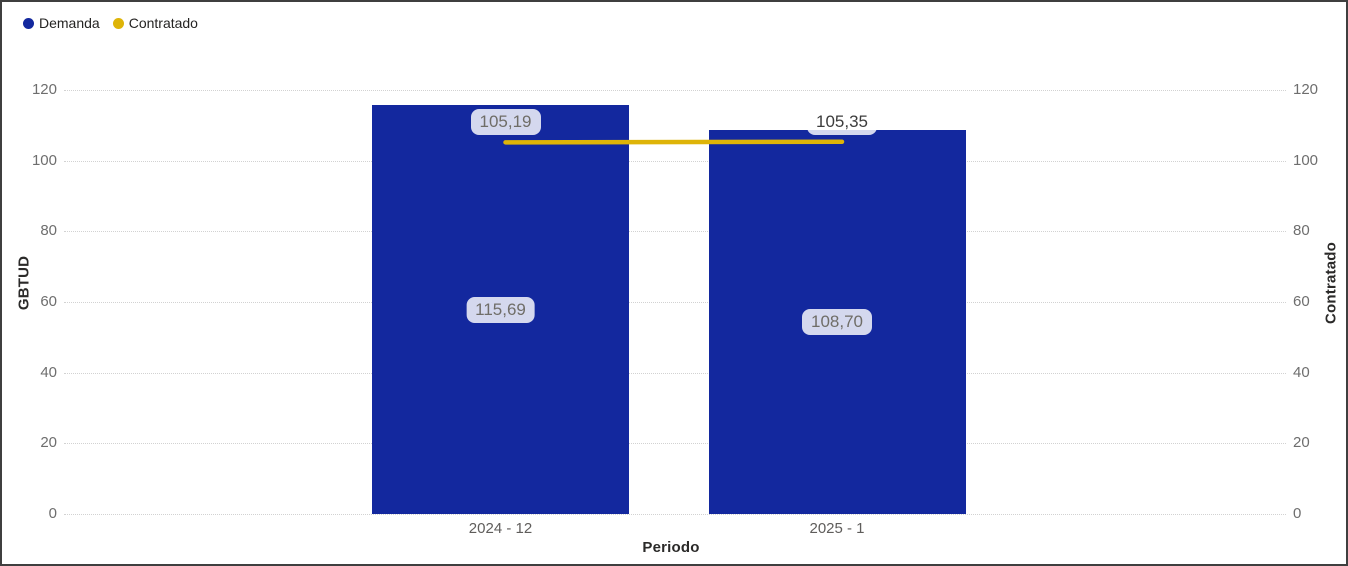  What do you see at coordinates (1306, 160) in the screenshot?
I see `y-axis-right-tick-label: 100` at bounding box center [1306, 160].